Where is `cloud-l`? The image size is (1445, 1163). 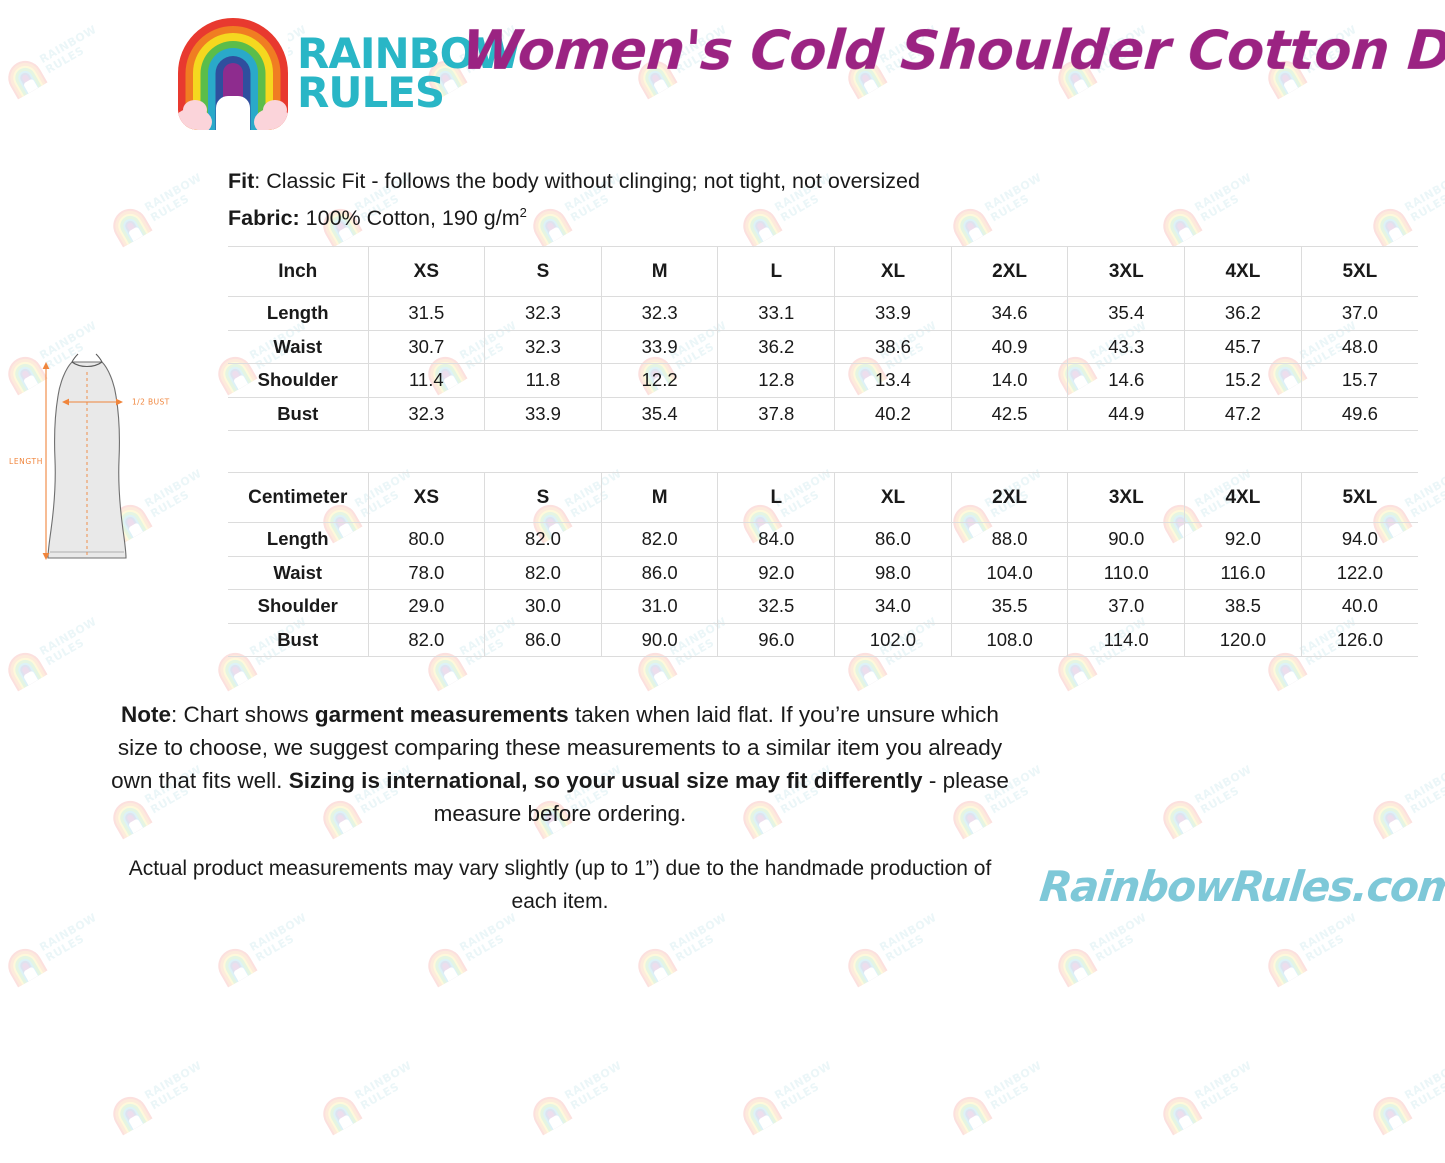
cloud-l is located at coordinates (195, 115).